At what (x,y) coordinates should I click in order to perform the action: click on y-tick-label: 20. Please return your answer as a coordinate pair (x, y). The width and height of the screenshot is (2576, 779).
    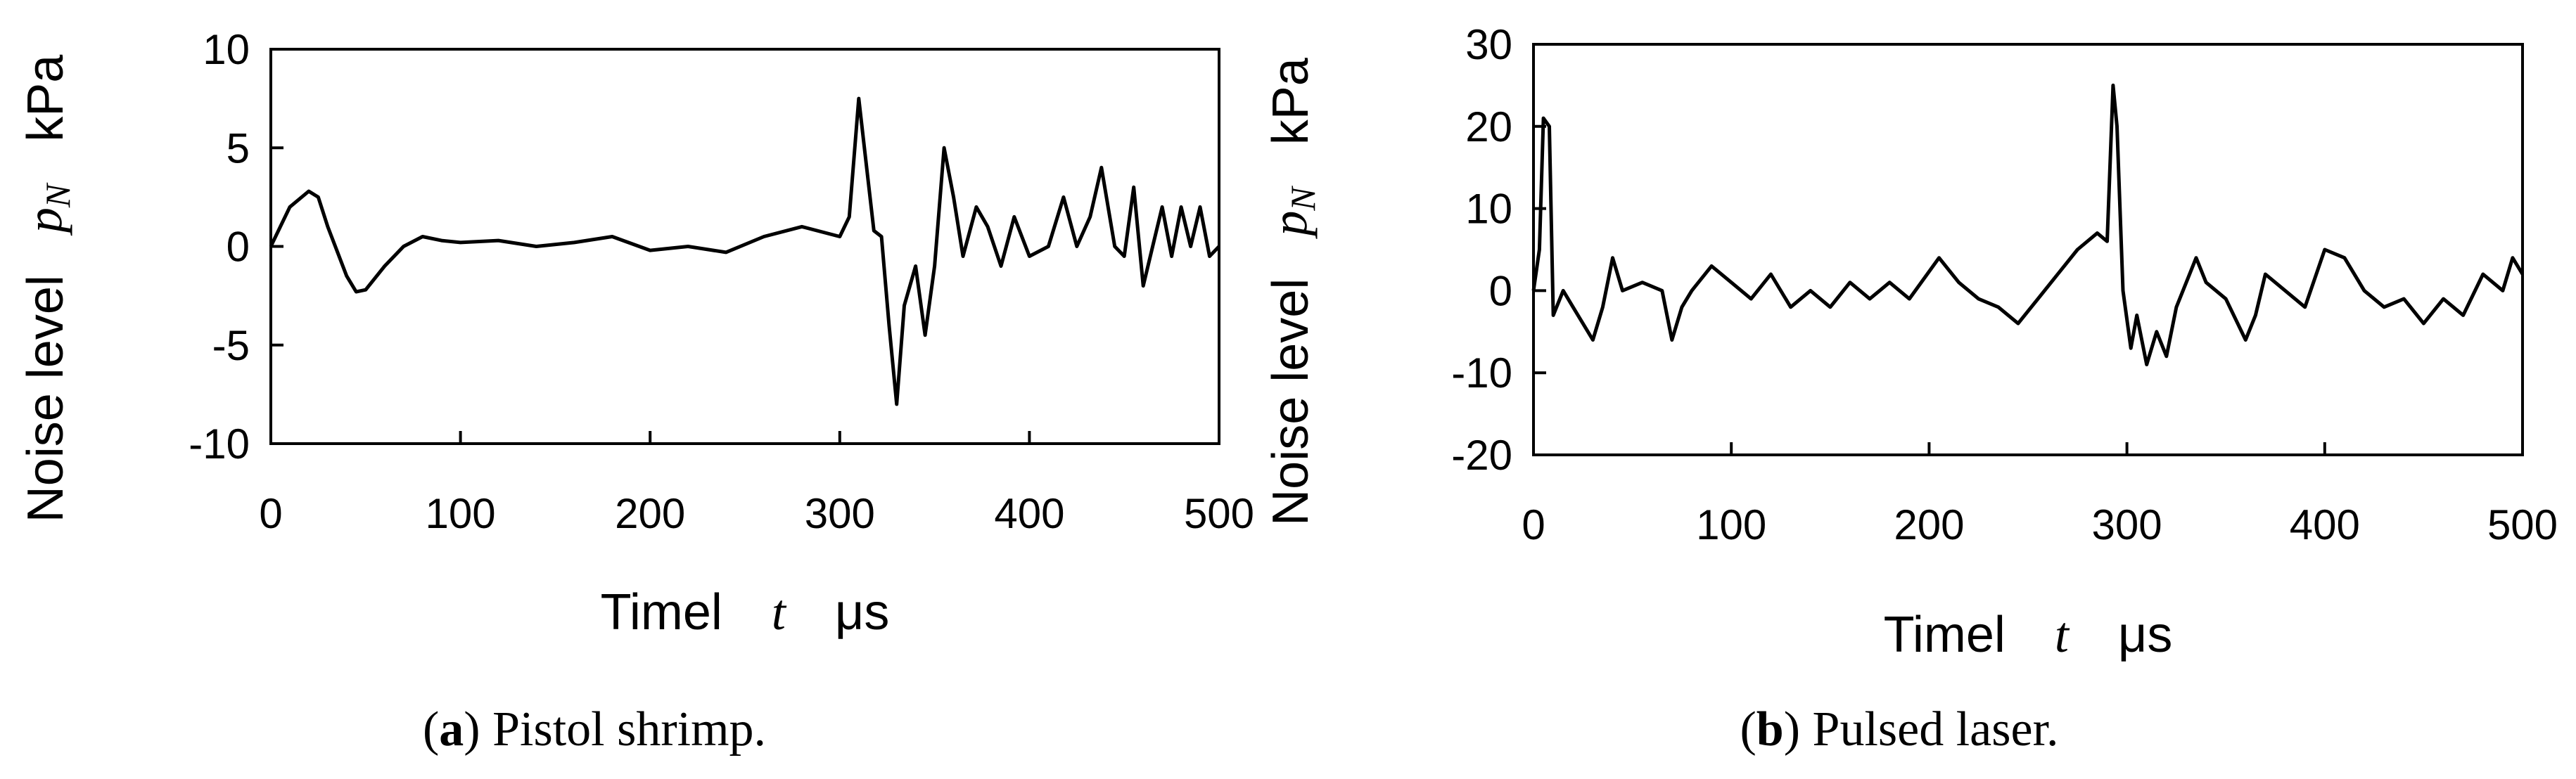
    Looking at the image, I should click on (1488, 126).